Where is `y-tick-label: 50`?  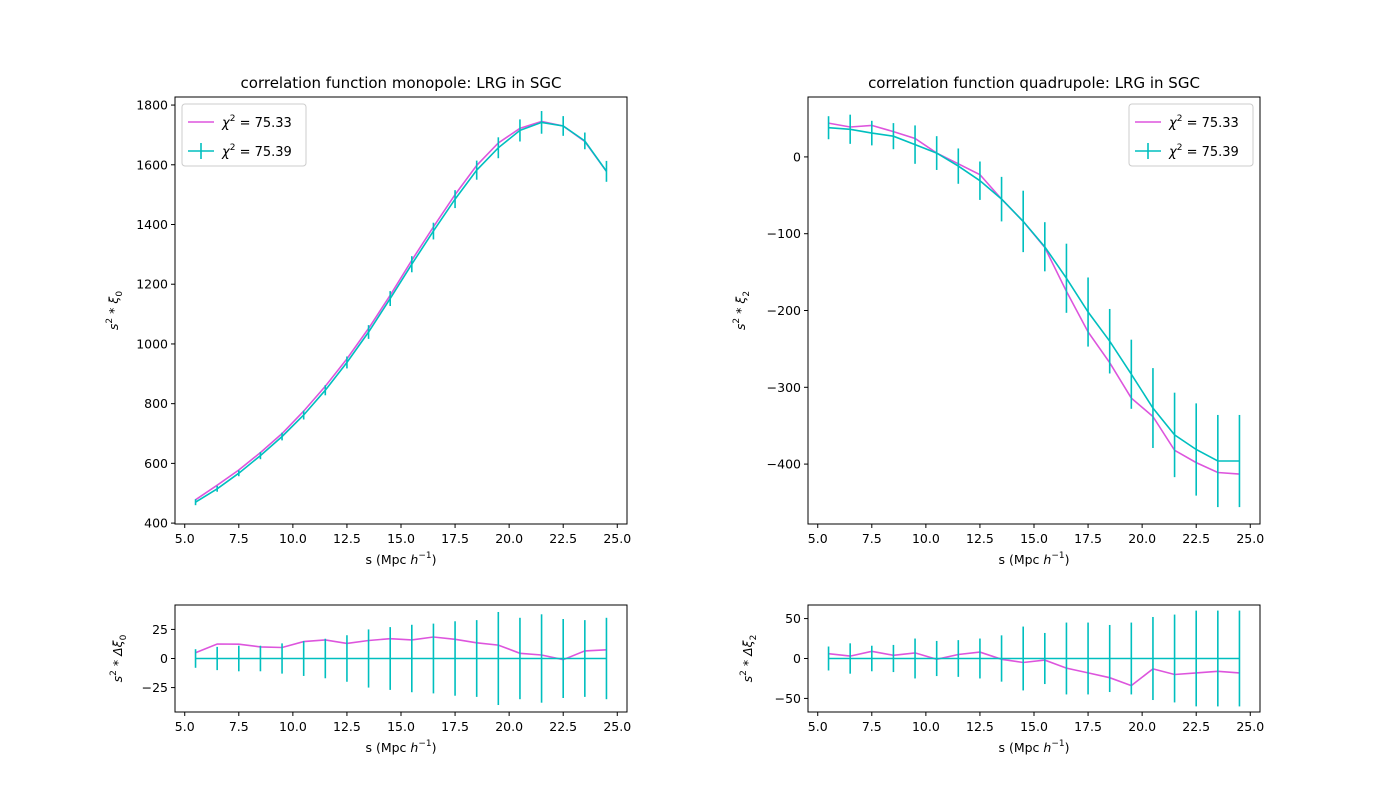
y-tick-label: 50 is located at coordinates (793, 618).